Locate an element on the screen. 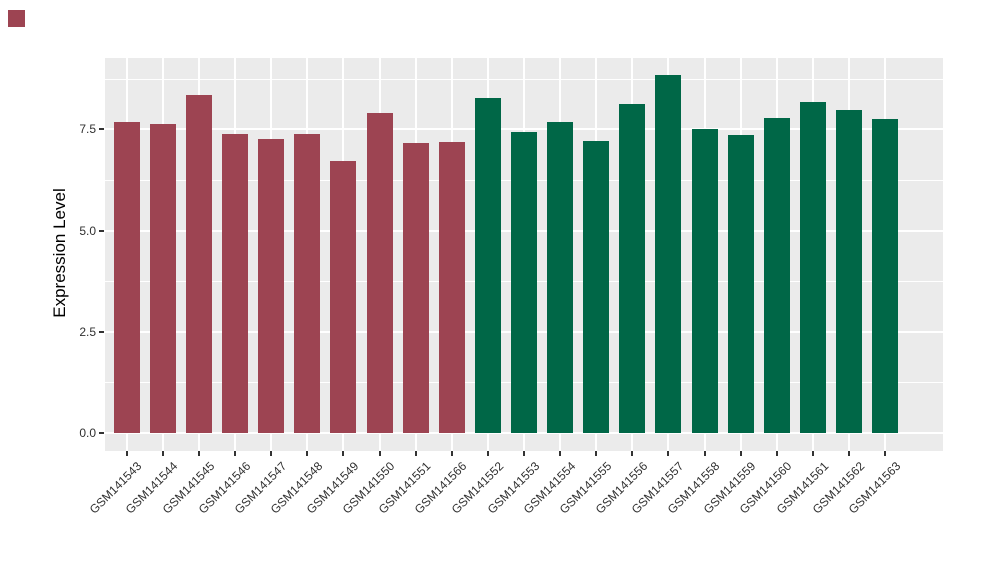  y-axis-tick-label: 7.5 is located at coordinates (87, 129).